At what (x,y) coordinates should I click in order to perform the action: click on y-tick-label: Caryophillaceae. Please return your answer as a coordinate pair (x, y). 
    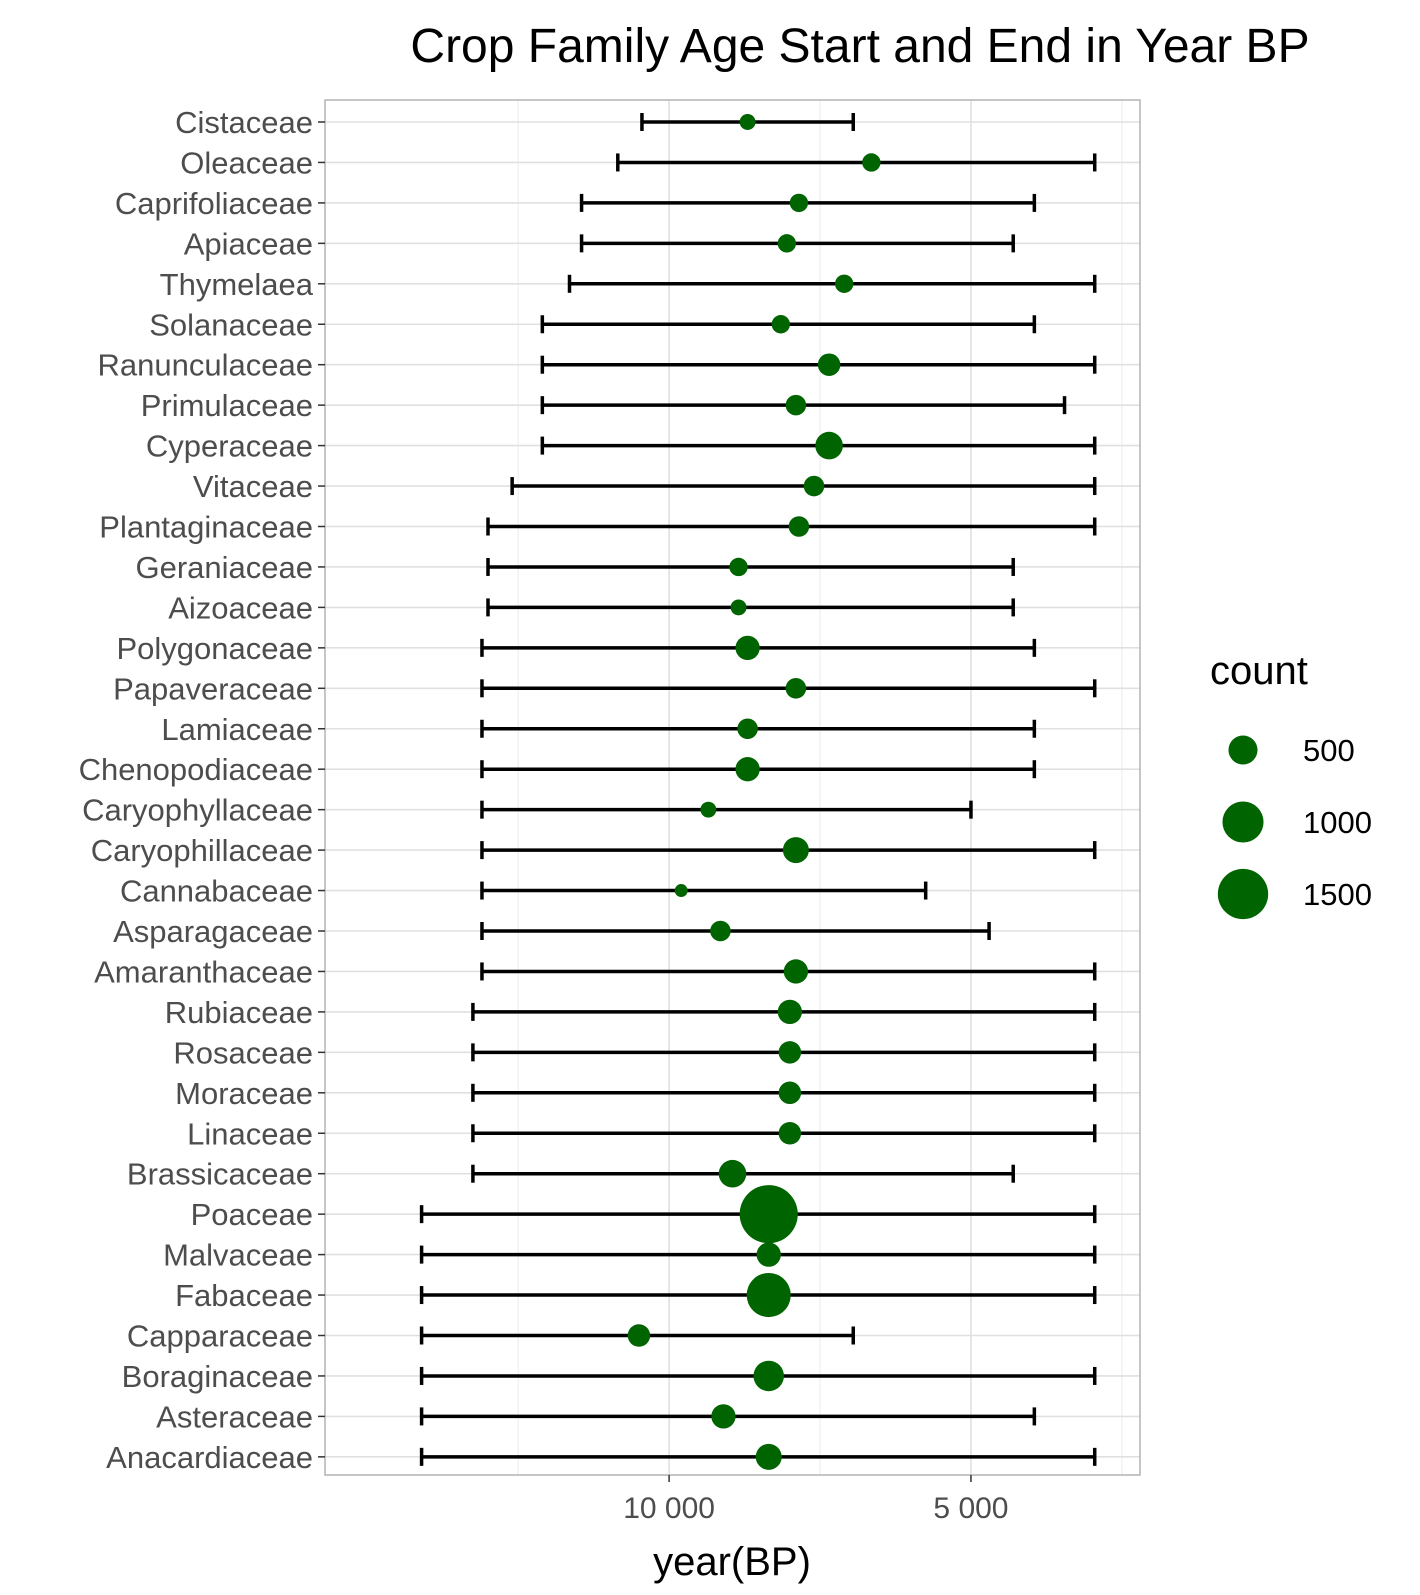
    Looking at the image, I should click on (202, 850).